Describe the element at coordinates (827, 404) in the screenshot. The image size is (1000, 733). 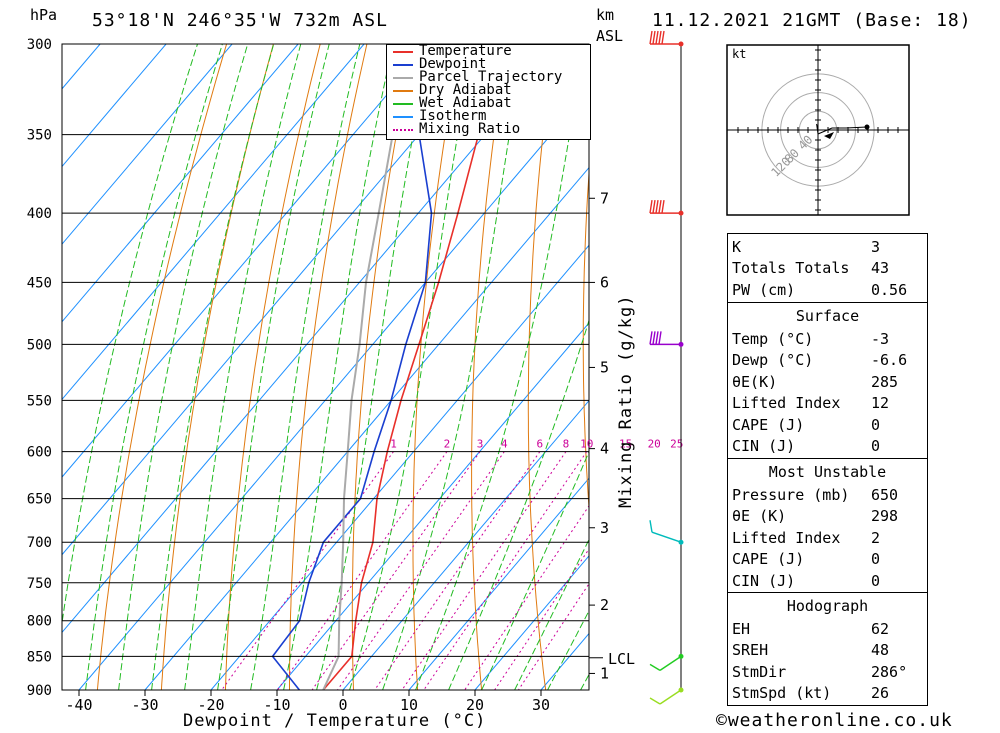
I see `index-row: Lifted Index 12` at that location.